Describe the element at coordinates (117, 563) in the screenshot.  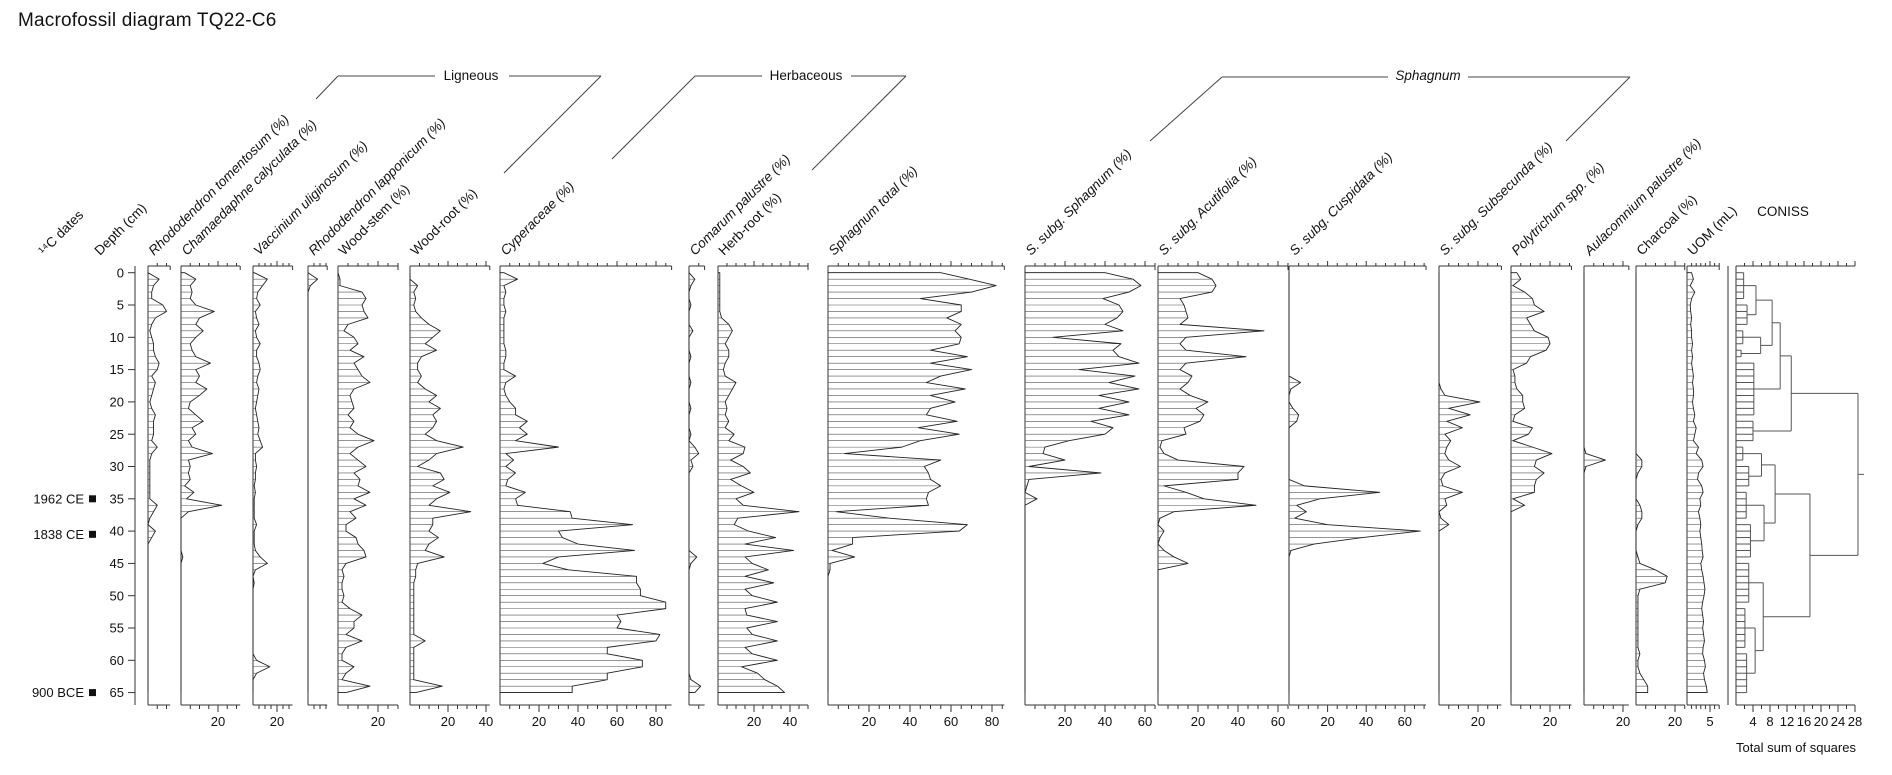
I see `depth-tick-label: 45` at that location.